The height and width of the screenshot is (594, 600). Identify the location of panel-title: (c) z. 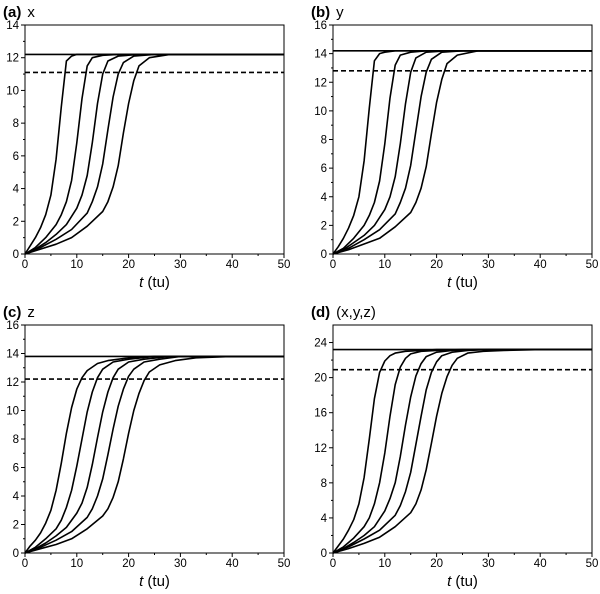
(19, 312).